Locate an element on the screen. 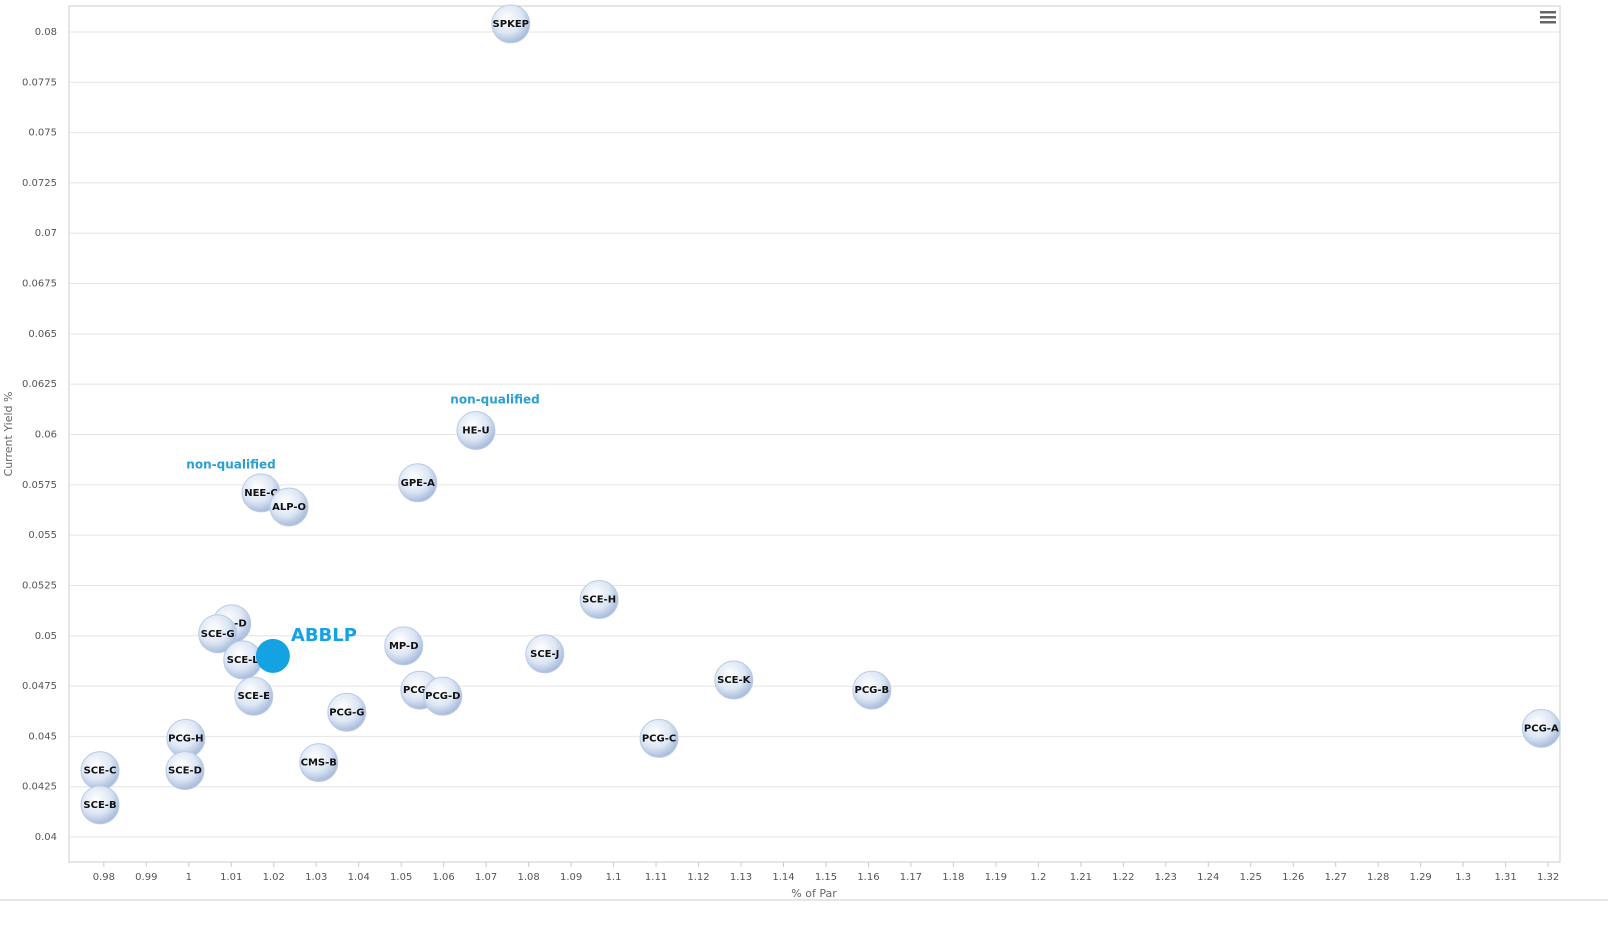 This screenshot has width=1608, height=929. y-tick-label: 0.045 is located at coordinates (42, 736).